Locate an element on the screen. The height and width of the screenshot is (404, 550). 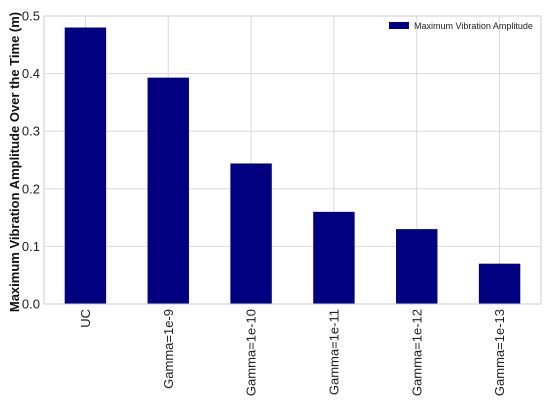
y-tick-label: 0.3 is located at coordinates (31, 131).